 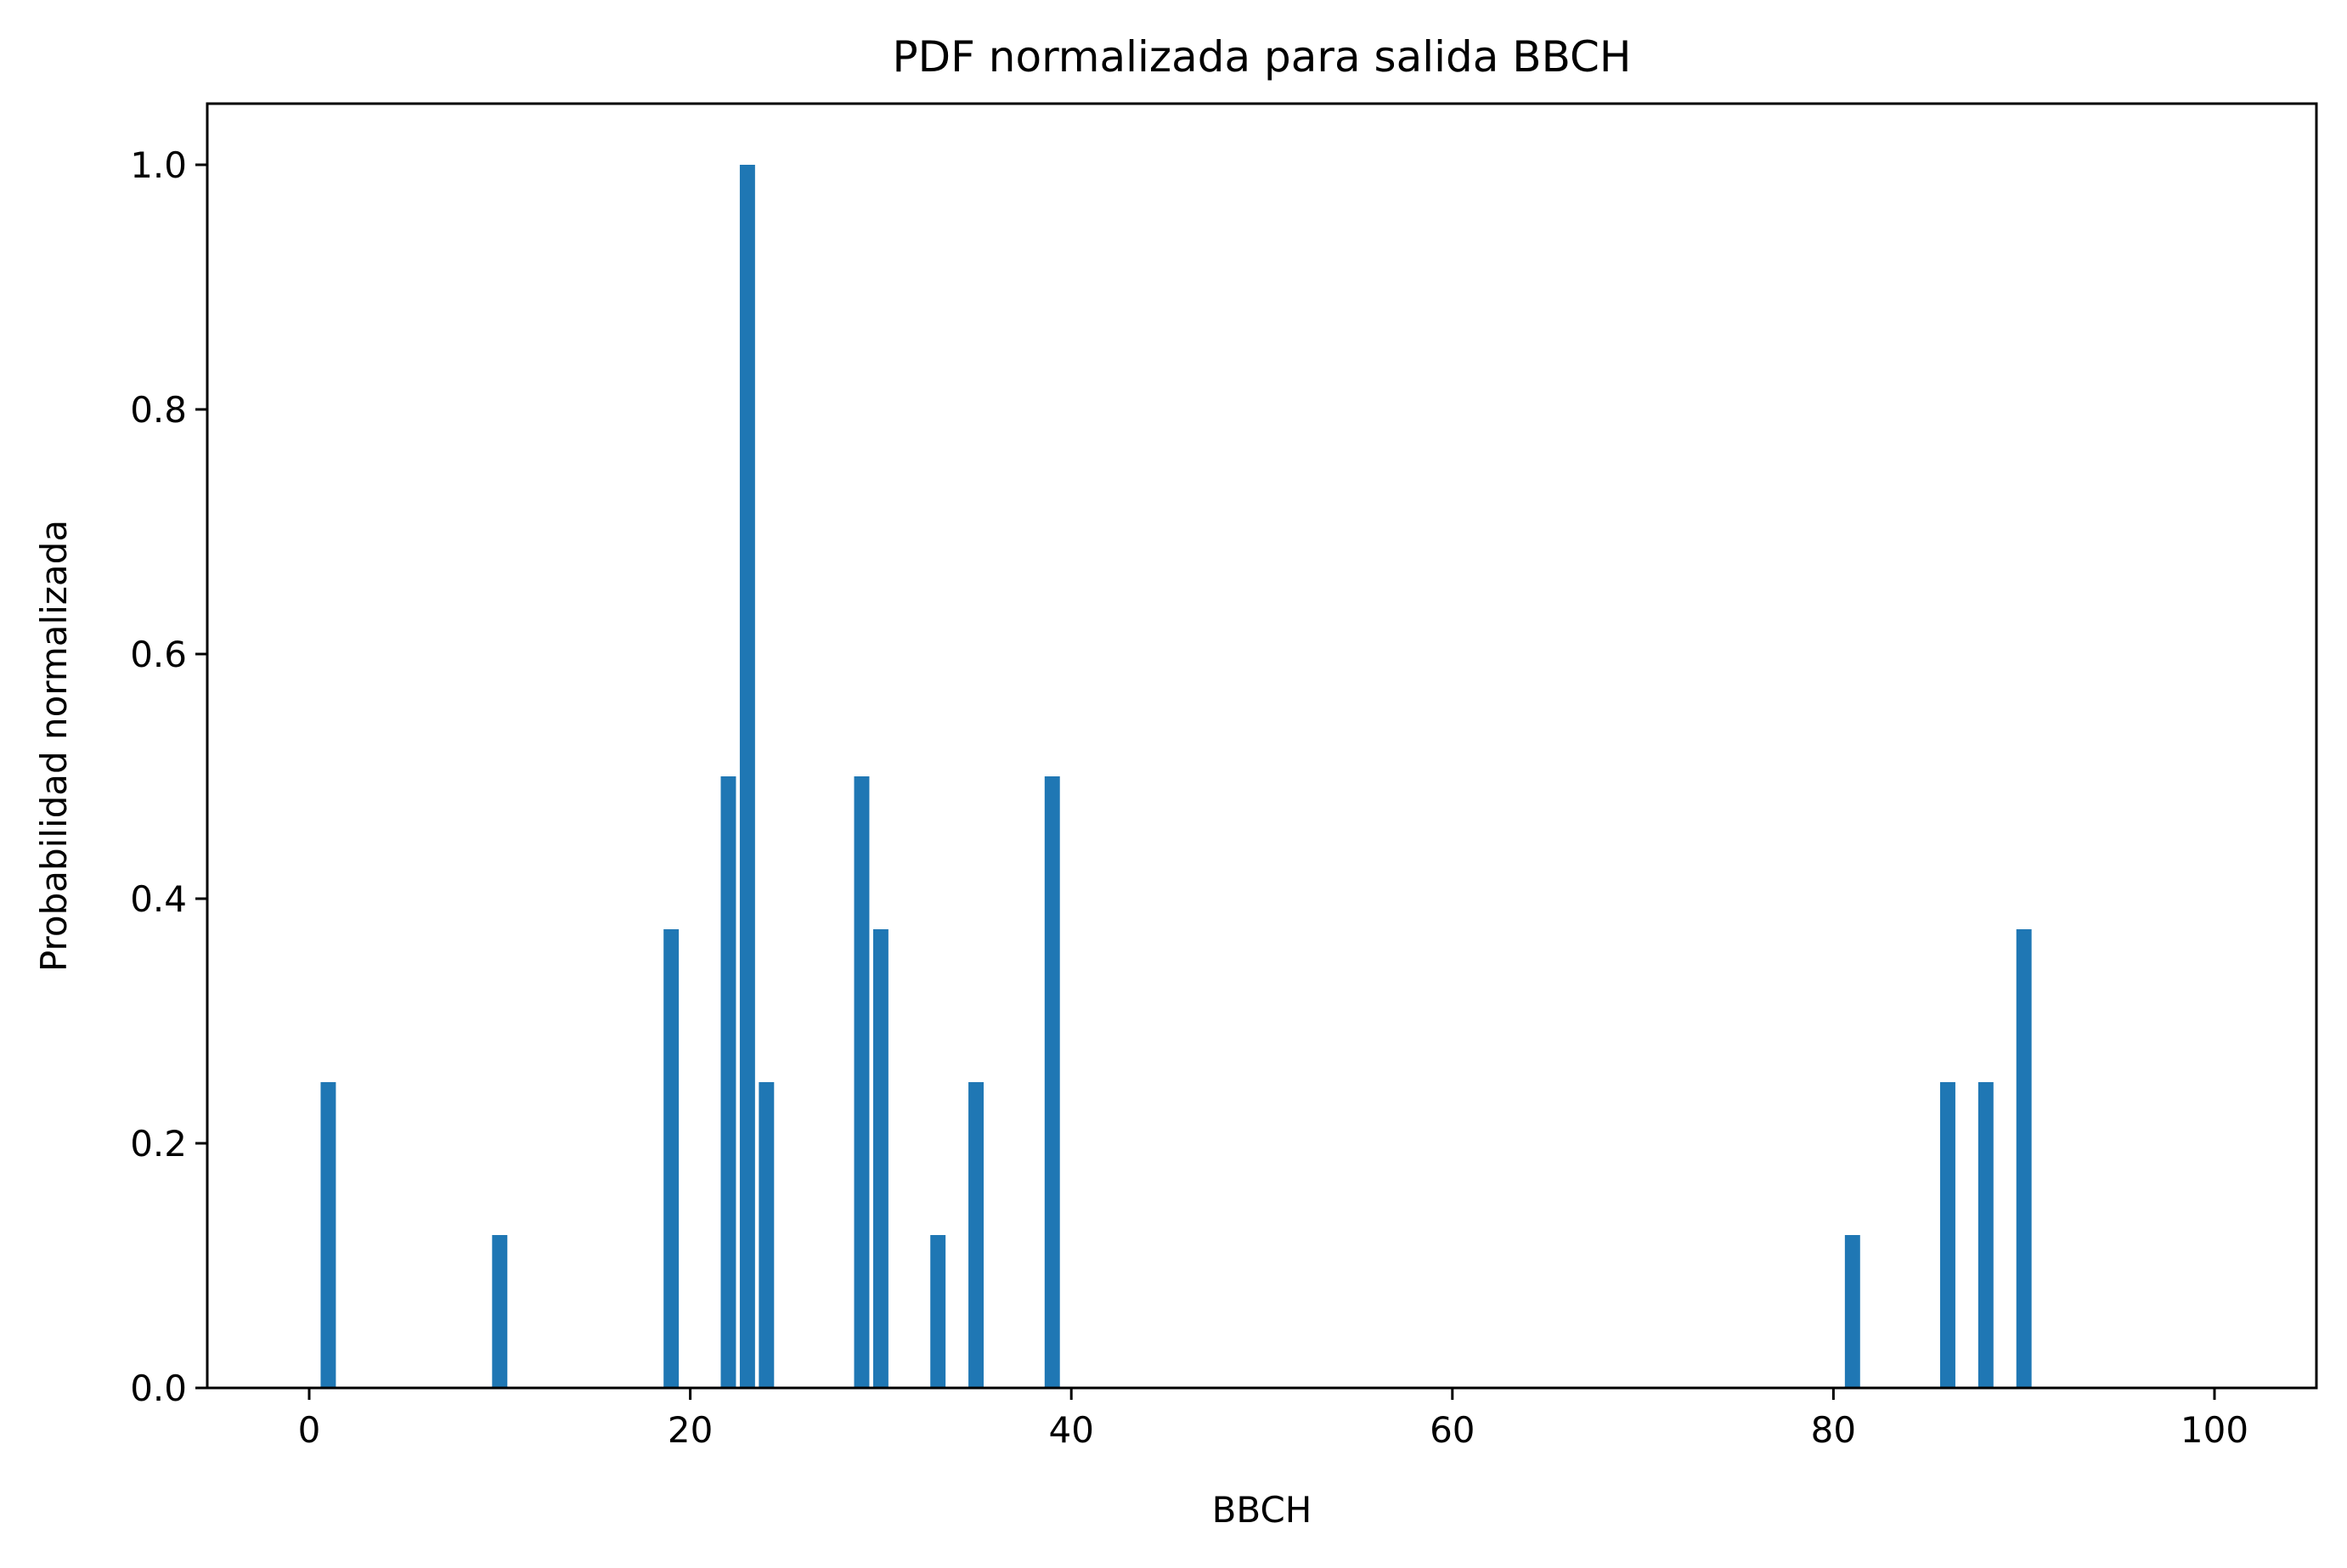 I want to click on y-tick-label: 0.0, so click(x=158, y=1389).